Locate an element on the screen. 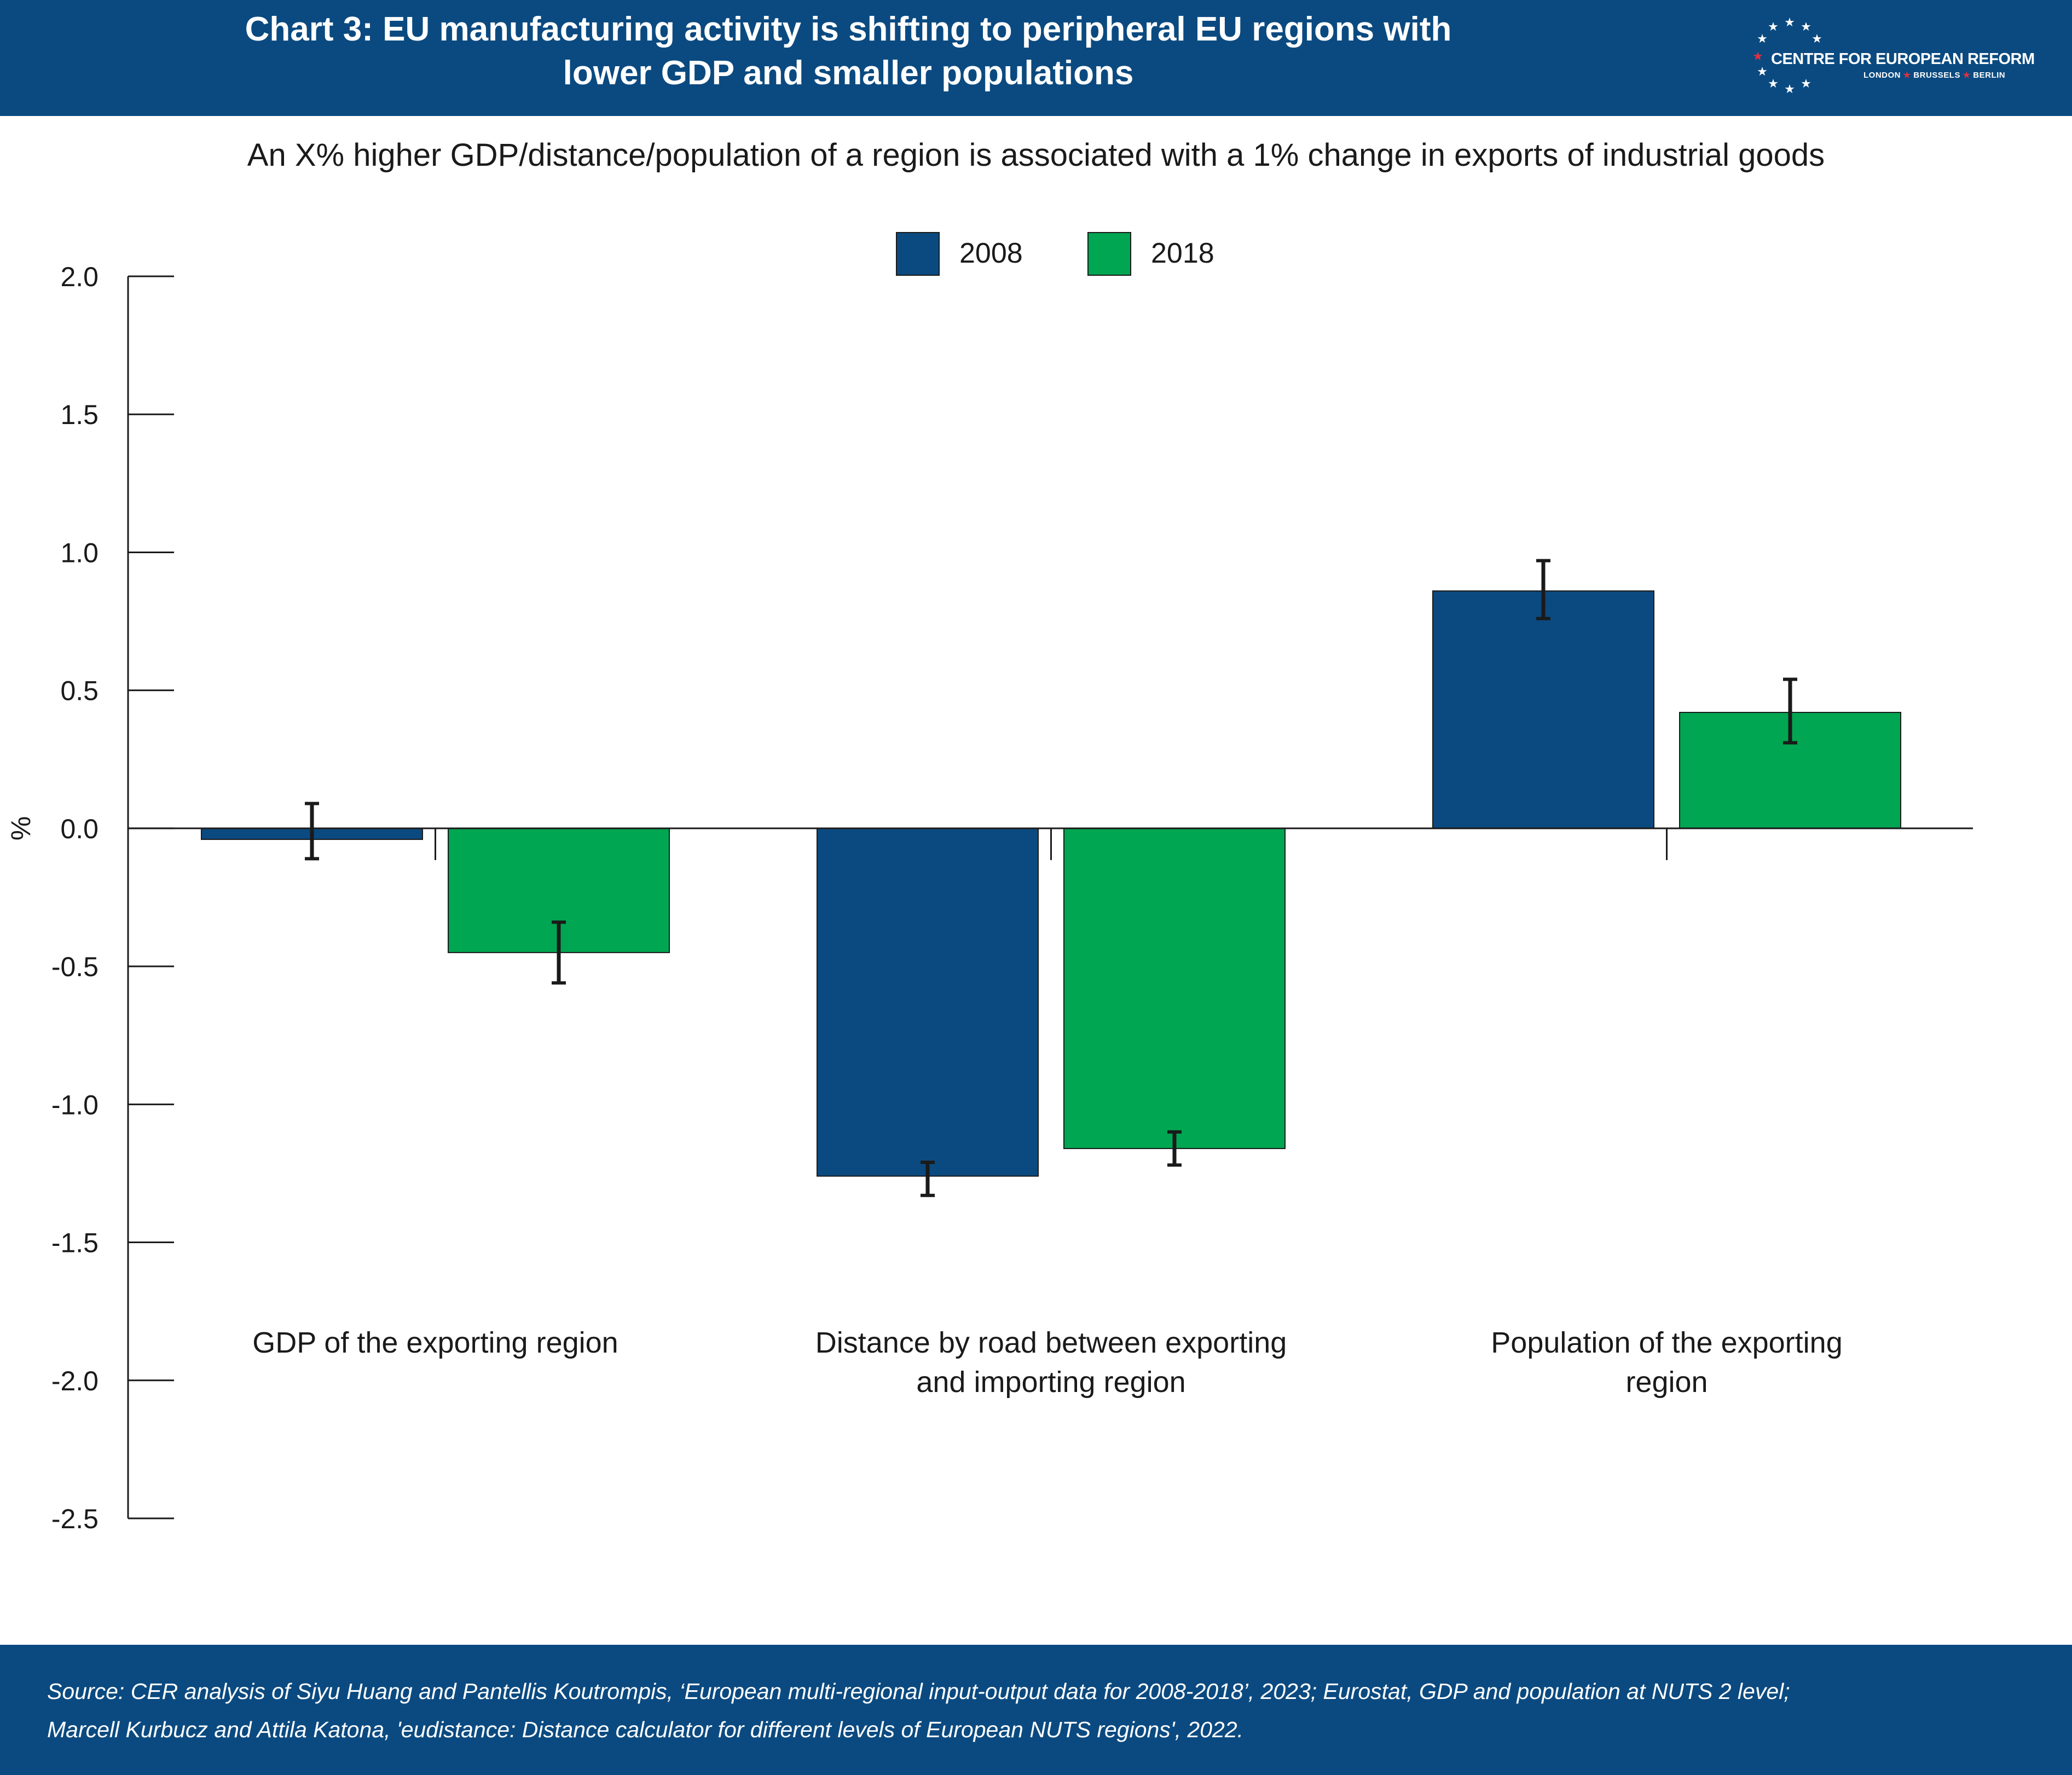  y-tick-label: -1.5 is located at coordinates (75, 1243).